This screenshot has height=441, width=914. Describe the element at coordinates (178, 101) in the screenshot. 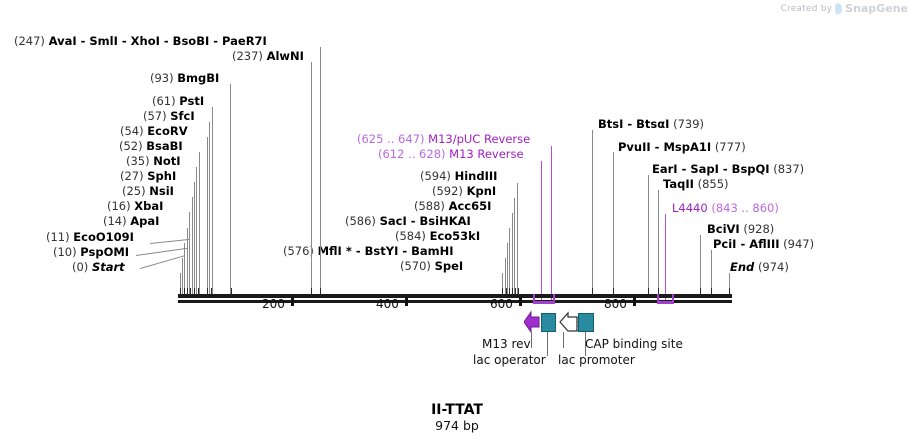

I see `enzyme-label: (61) PstI` at that location.